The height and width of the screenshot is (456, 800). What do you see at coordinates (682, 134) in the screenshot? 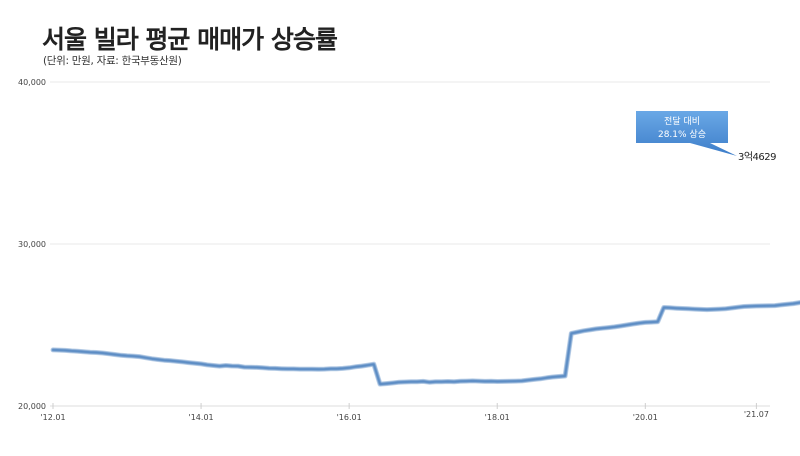
I see `callout-line2: 28.1% 상승` at bounding box center [682, 134].